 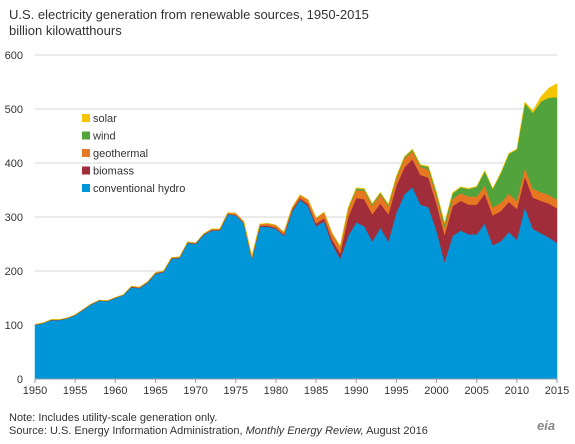 What do you see at coordinates (304, 431) in the screenshot?
I see `source-title: Monthly Energy Review,` at bounding box center [304, 431].